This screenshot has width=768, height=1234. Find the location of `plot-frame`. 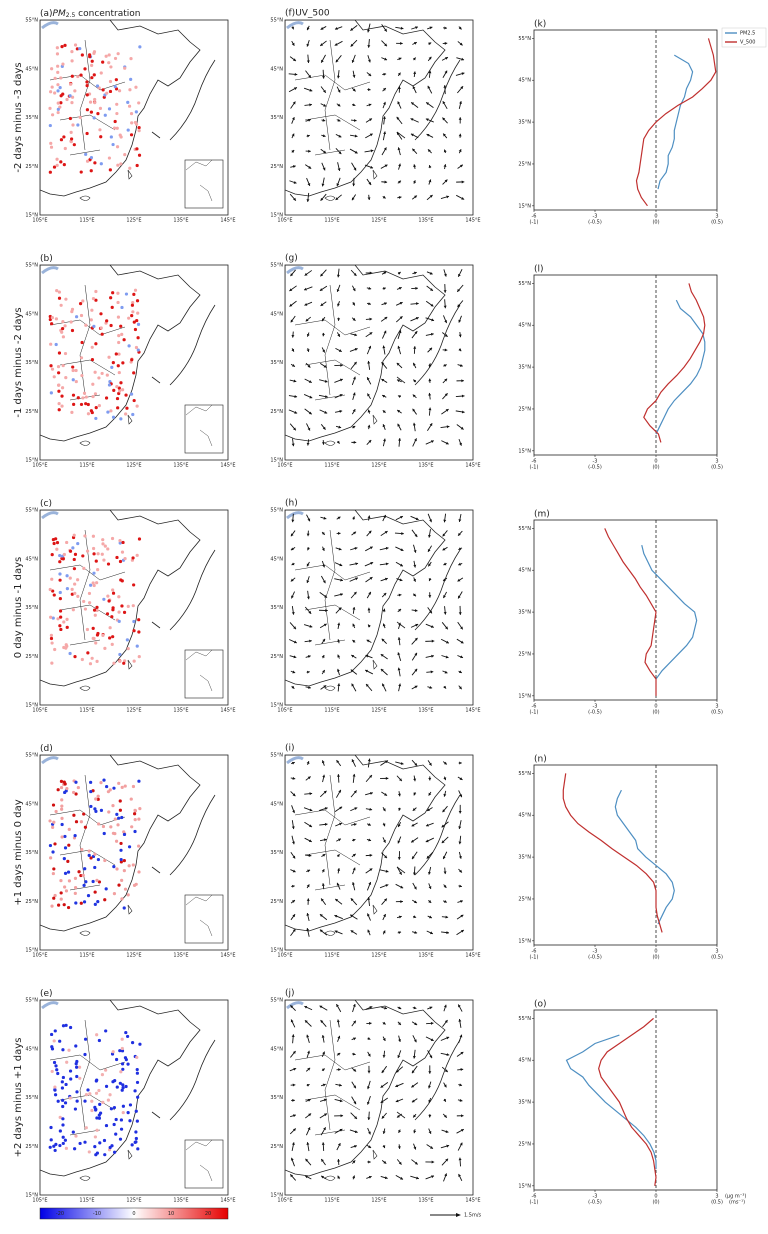

plot-frame is located at coordinates (625, 855).